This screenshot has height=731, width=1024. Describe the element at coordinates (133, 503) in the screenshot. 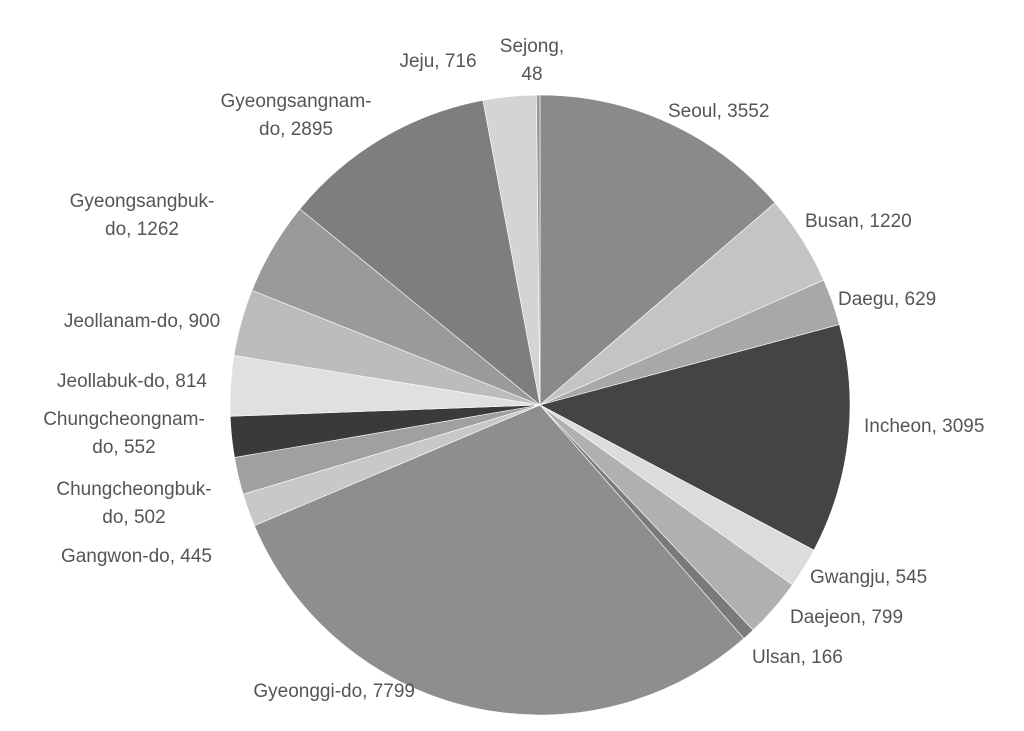

I see `data-label: Chungcheongbuk-do, 502` at that location.